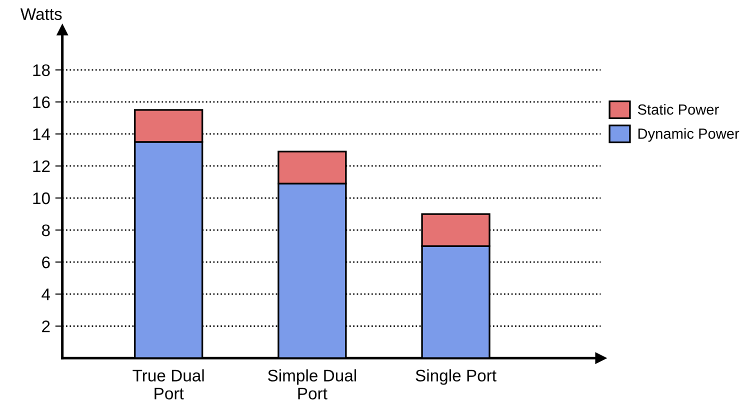 The height and width of the screenshot is (415, 751). I want to click on y-tick-label: 14, so click(41, 134).